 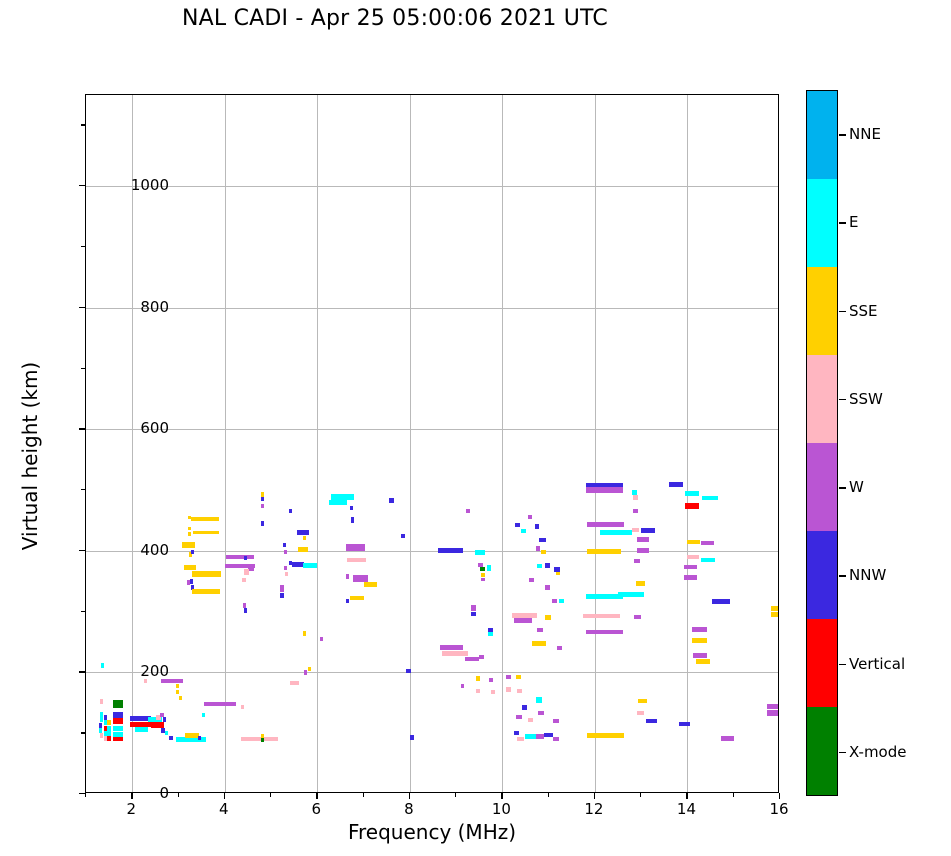 What do you see at coordinates (395, 18) in the screenshot?
I see `page-title: NAL CADI - Apr 25 05:00:06 2021 UTC` at bounding box center [395, 18].